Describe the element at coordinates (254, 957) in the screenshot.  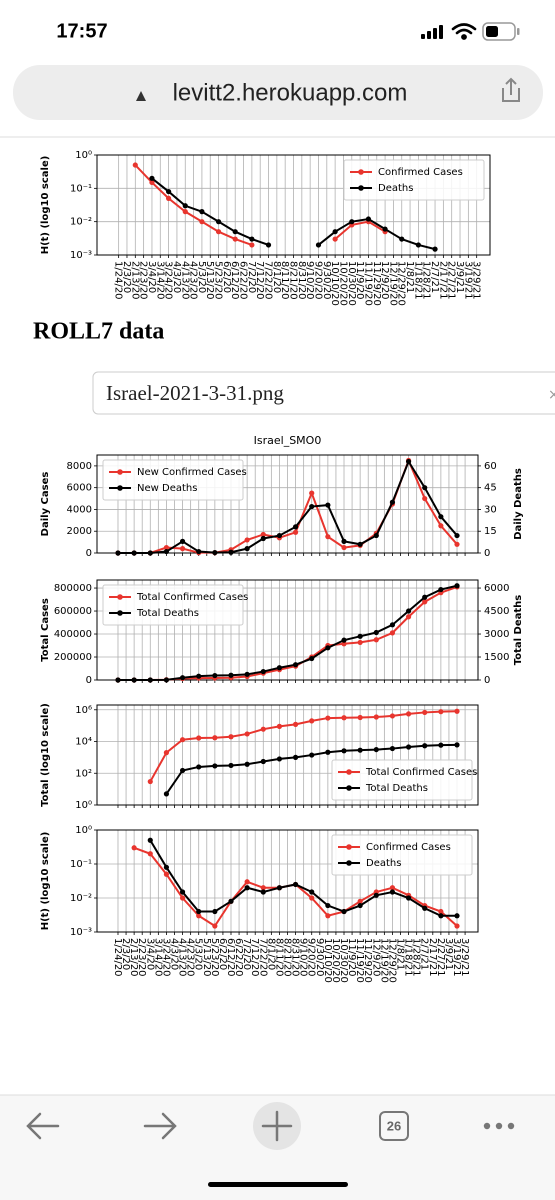
I see `x-tick-label: 7/12/20` at that location.